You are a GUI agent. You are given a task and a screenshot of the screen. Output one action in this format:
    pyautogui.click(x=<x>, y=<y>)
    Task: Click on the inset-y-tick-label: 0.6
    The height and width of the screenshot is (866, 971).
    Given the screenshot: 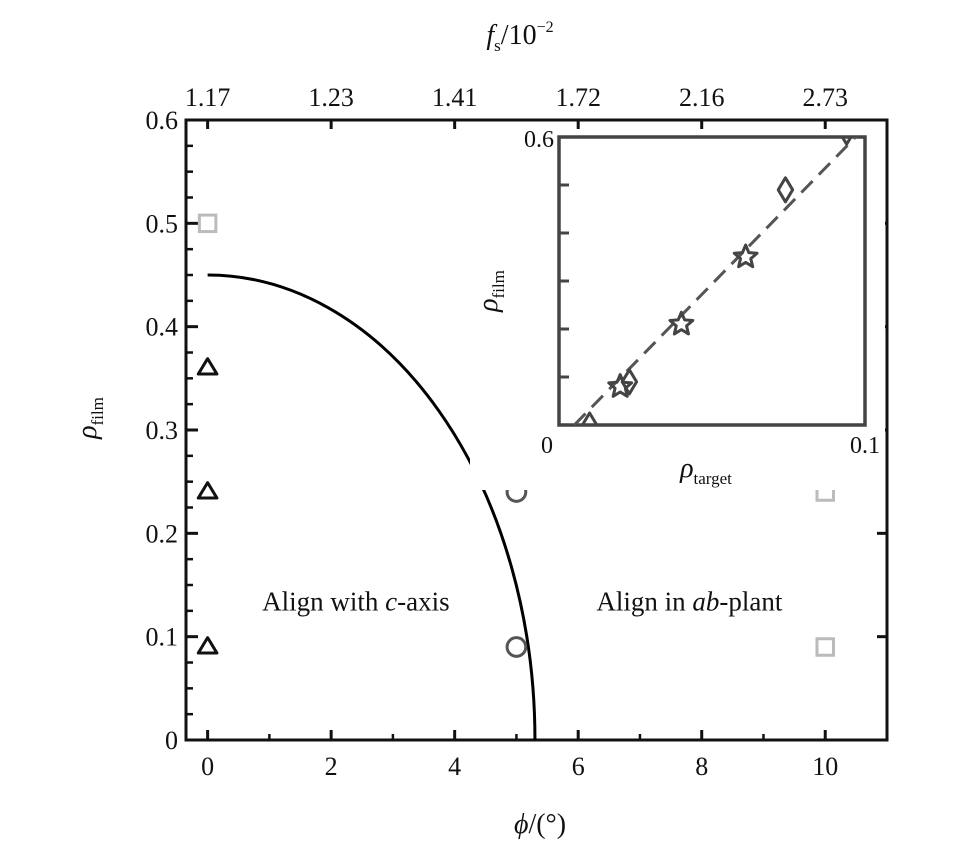 What is the action you would take?
    pyautogui.click(x=539, y=140)
    